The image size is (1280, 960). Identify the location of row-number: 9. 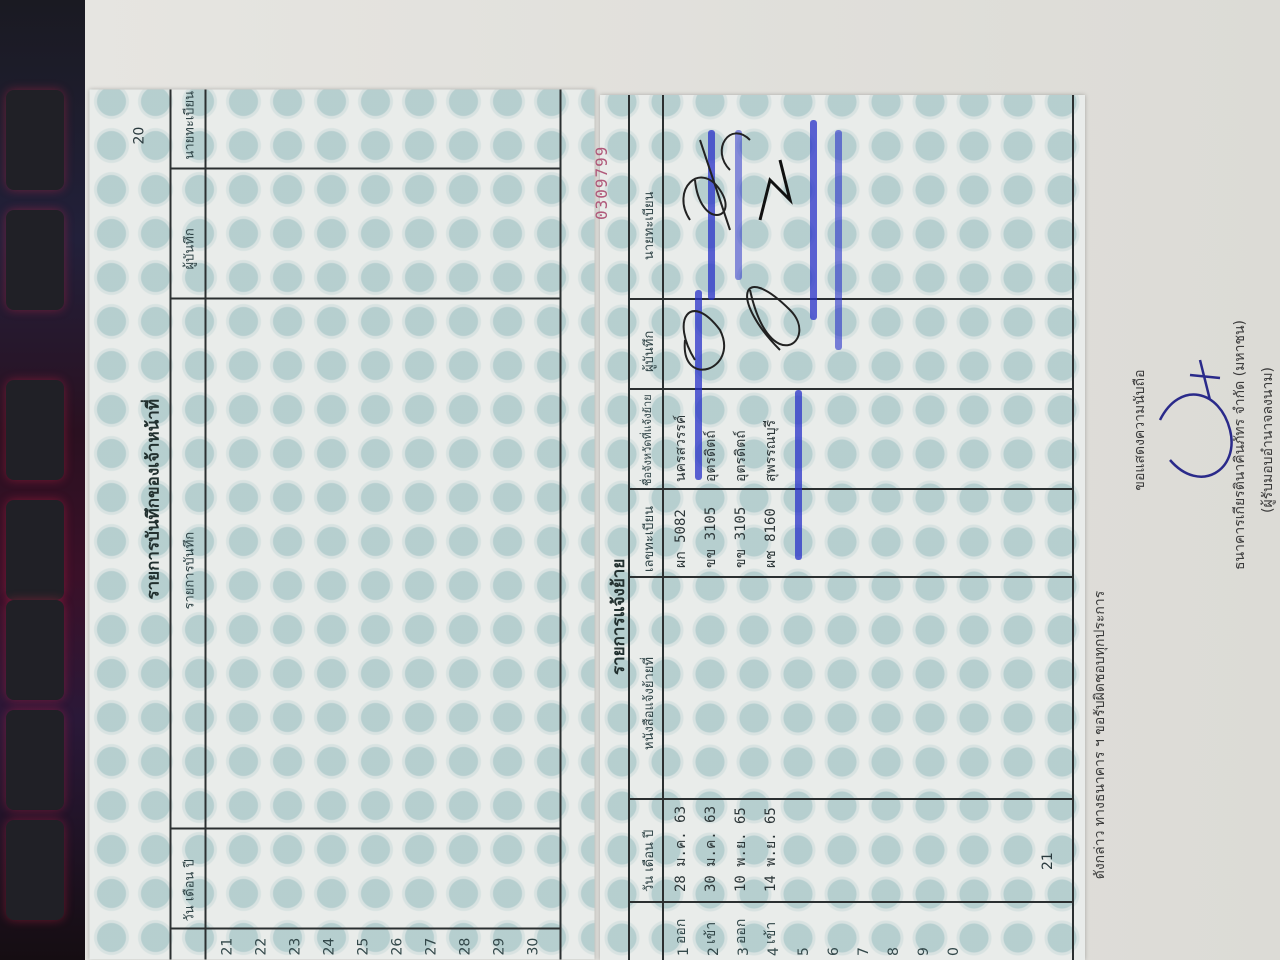
(924, 951).